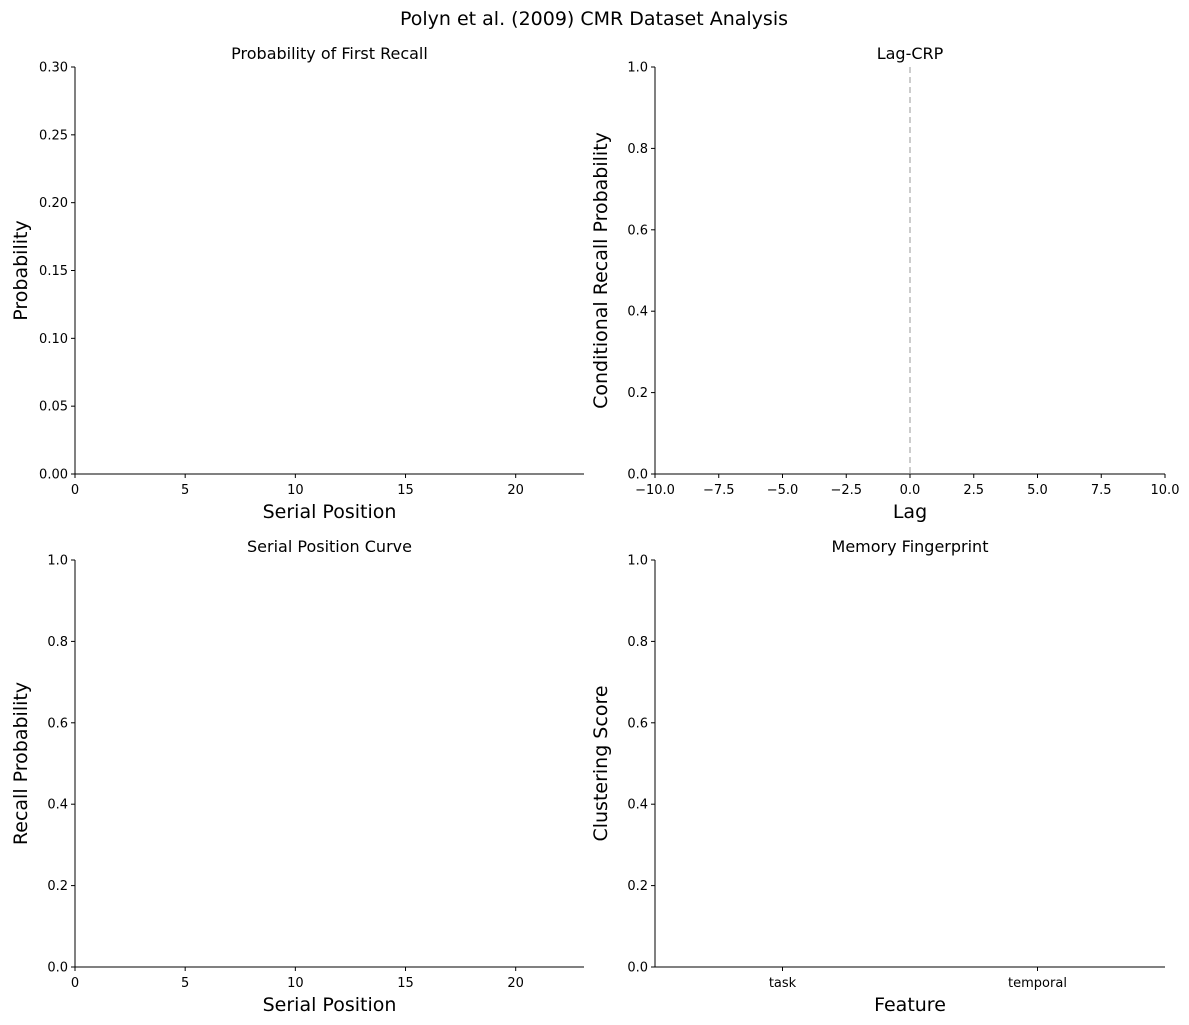 Image resolution: width=1189 pixels, height=1025 pixels. What do you see at coordinates (1037, 983) in the screenshot?
I see `x-tick-label: temporal` at bounding box center [1037, 983].